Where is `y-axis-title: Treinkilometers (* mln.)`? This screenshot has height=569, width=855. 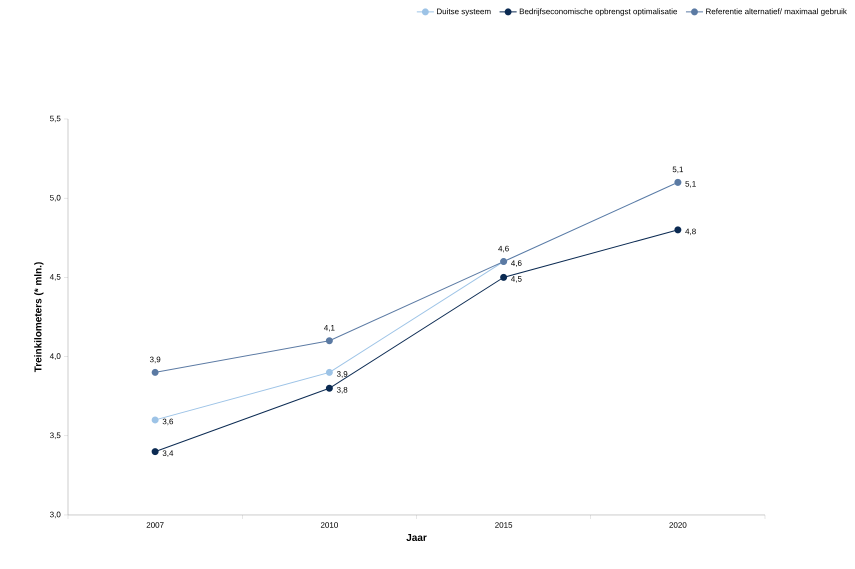
y-axis-title: Treinkilometers (* mln.) is located at coordinates (39, 317).